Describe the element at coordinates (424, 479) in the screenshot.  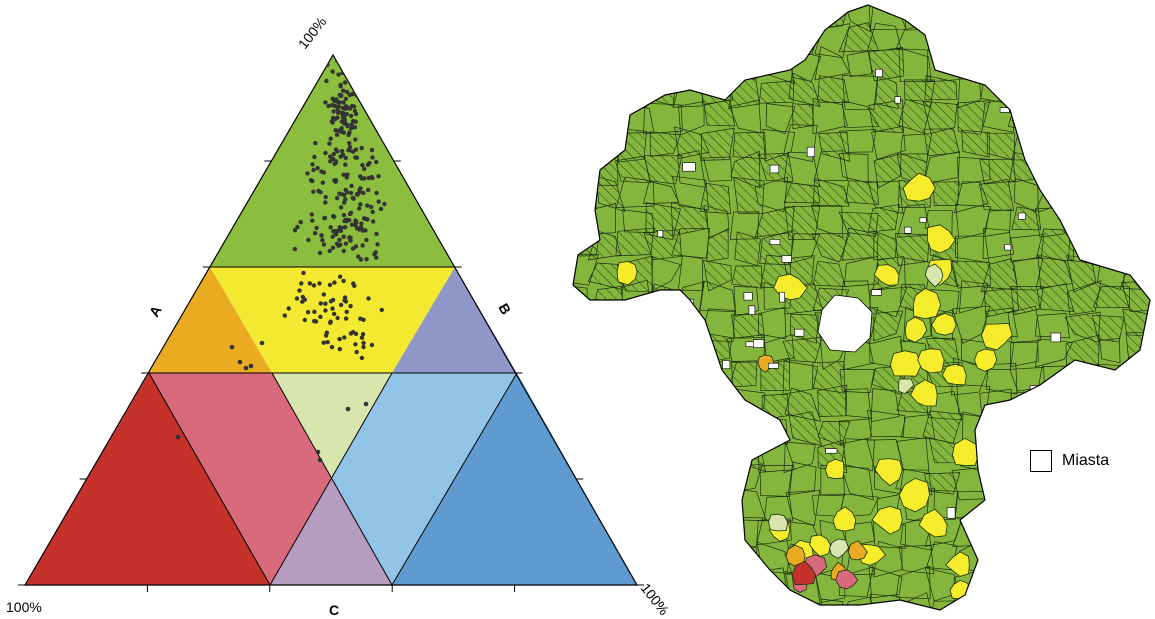
I see `region-light-blue` at that location.